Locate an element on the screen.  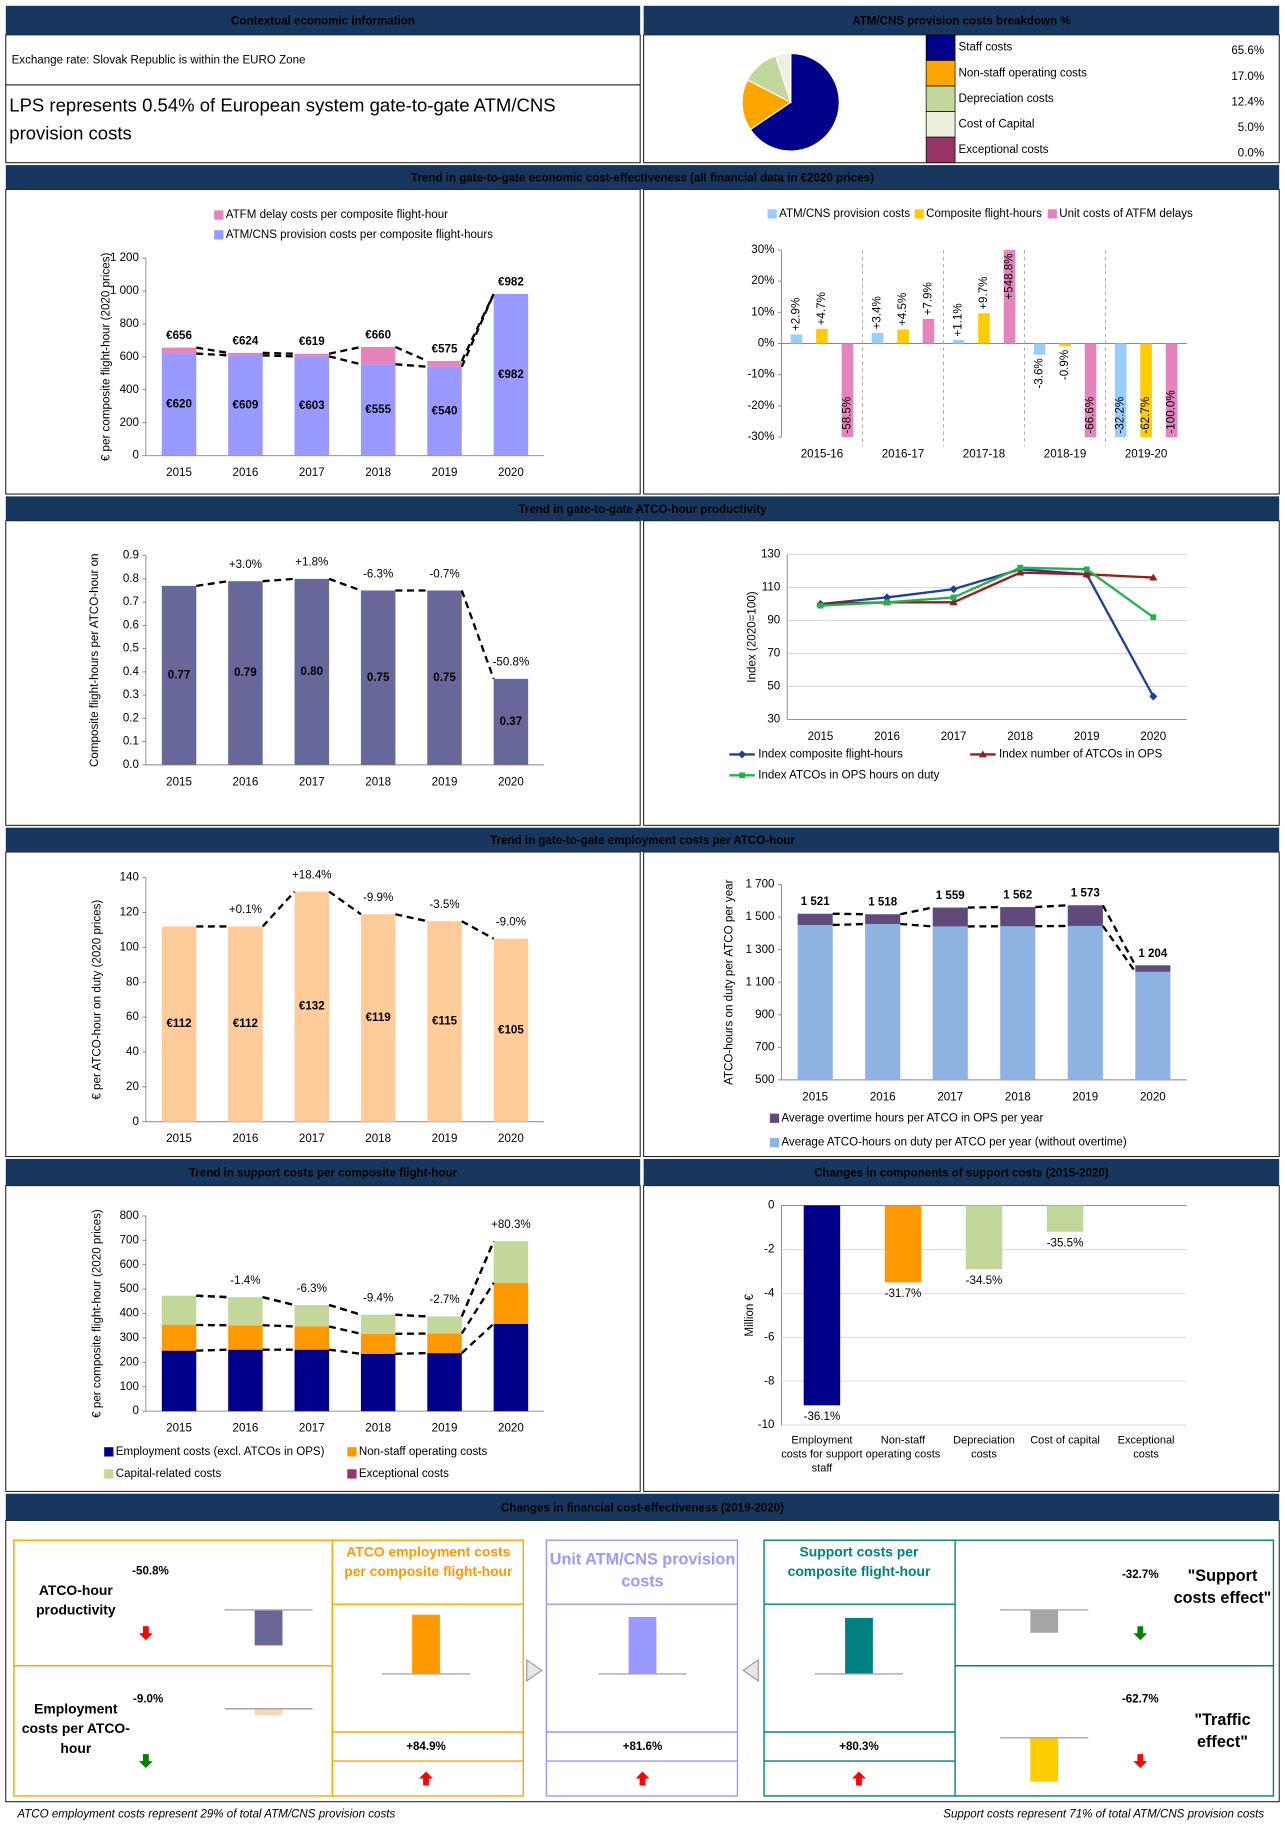
y-tick-label: 120 is located at coordinates (129, 912).